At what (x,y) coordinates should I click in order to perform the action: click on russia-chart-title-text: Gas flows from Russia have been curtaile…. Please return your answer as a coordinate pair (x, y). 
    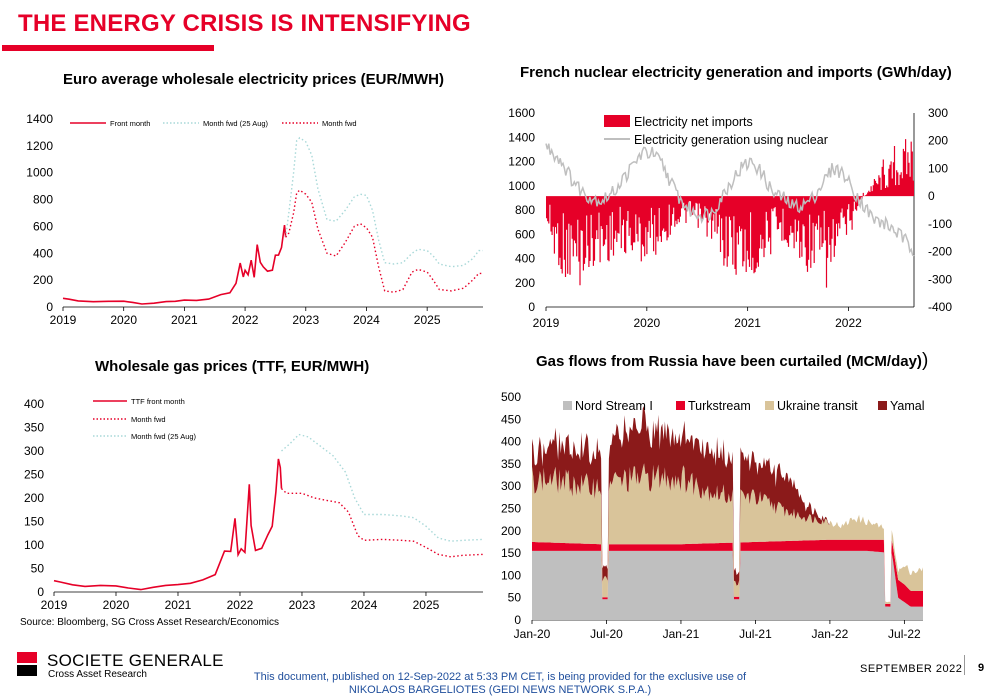
    Looking at the image, I should click on (729, 361).